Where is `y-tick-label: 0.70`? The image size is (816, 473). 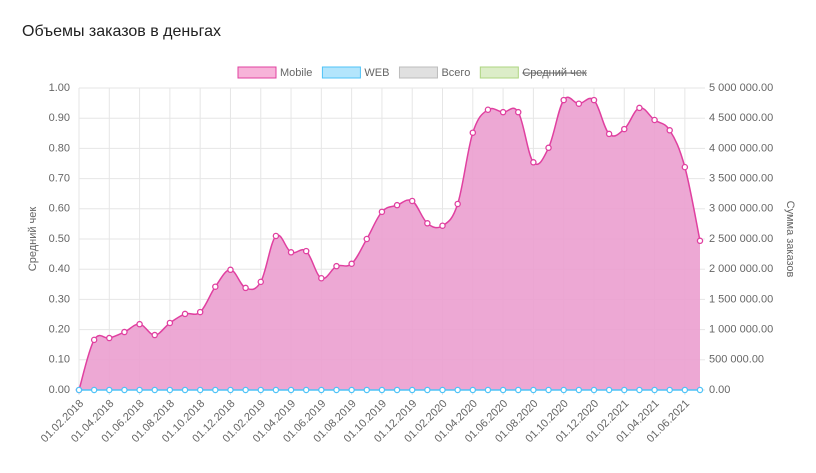 y-tick-label: 0.70 is located at coordinates (59, 179).